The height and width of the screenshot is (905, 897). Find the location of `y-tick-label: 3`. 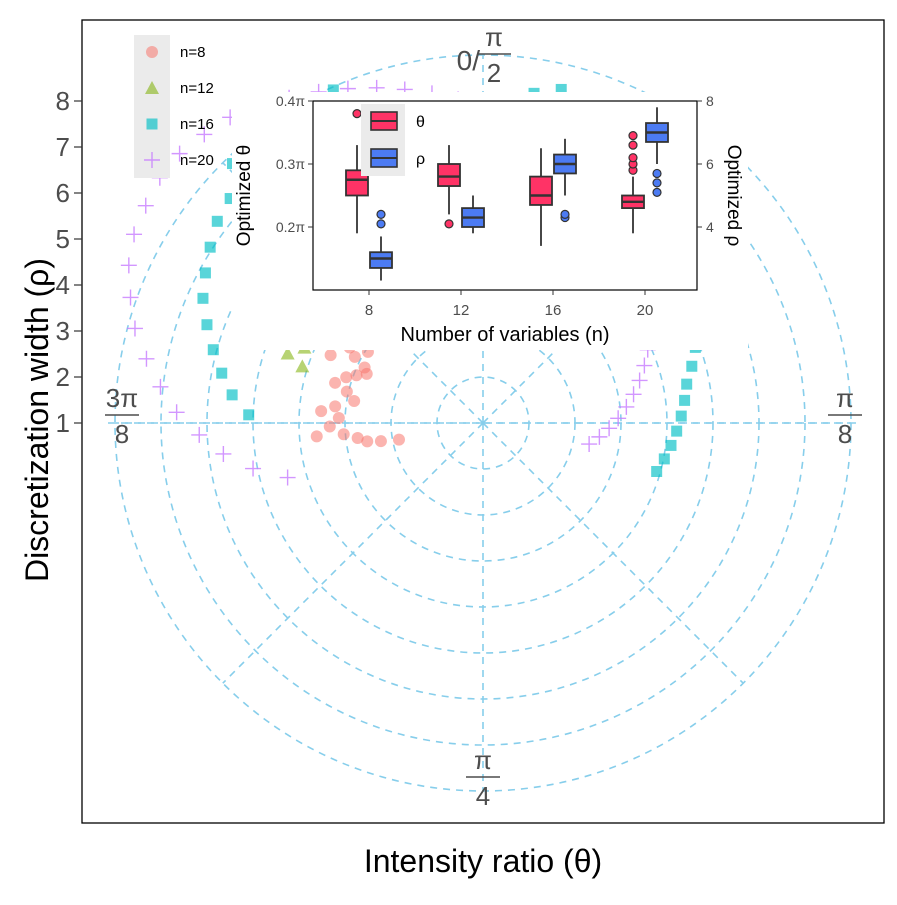

y-tick-label: 3 is located at coordinates (63, 331).